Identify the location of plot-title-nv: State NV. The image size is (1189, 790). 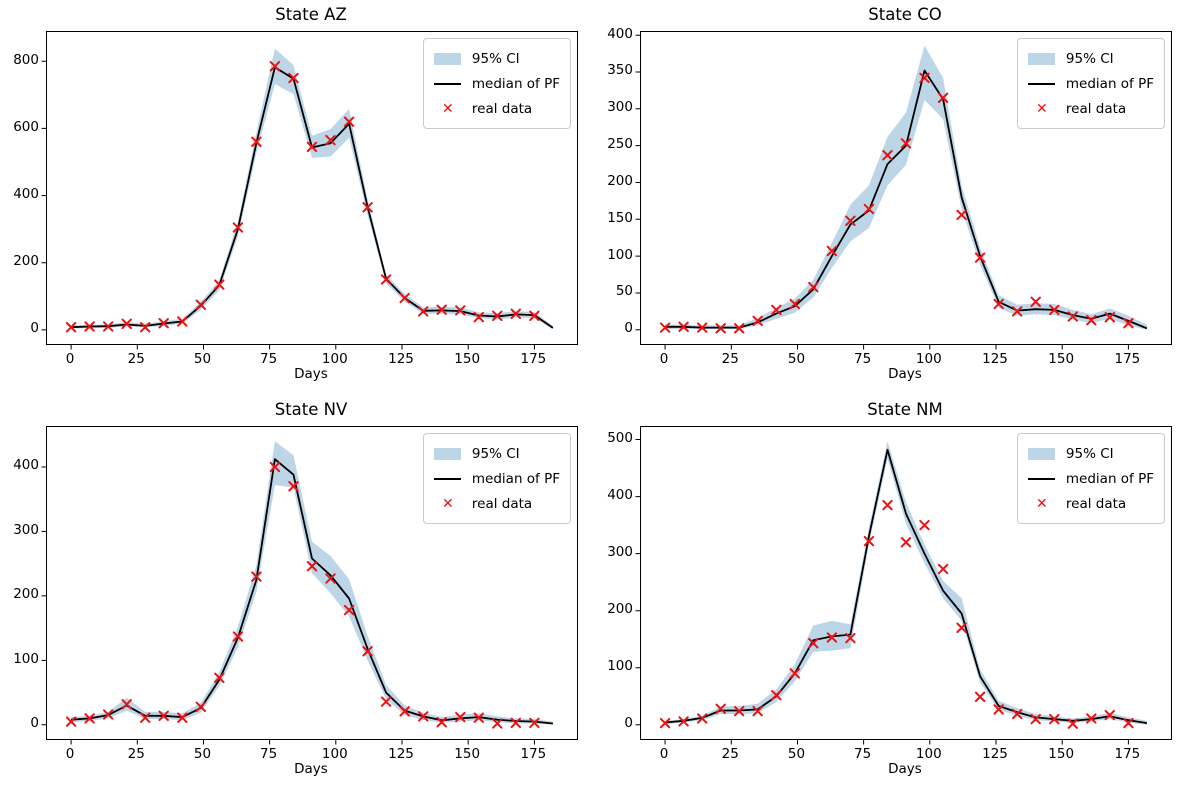
(311, 409).